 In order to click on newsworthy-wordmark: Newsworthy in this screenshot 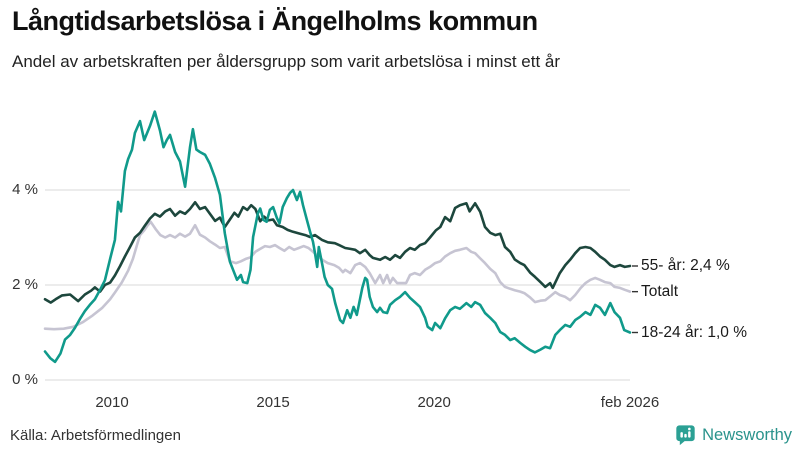, I will do `click(747, 434)`.